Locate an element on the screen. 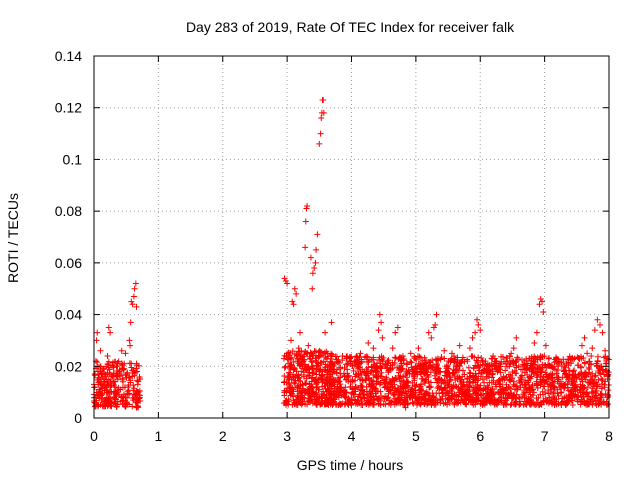 This screenshot has height=480, width=640. y-axis-label: ROTI / TECUs is located at coordinates (13, 238).